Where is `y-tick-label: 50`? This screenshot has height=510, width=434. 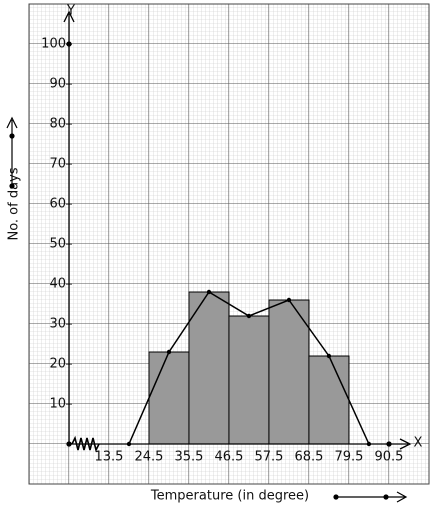
y-tick-label: 50 is located at coordinates (57, 244).